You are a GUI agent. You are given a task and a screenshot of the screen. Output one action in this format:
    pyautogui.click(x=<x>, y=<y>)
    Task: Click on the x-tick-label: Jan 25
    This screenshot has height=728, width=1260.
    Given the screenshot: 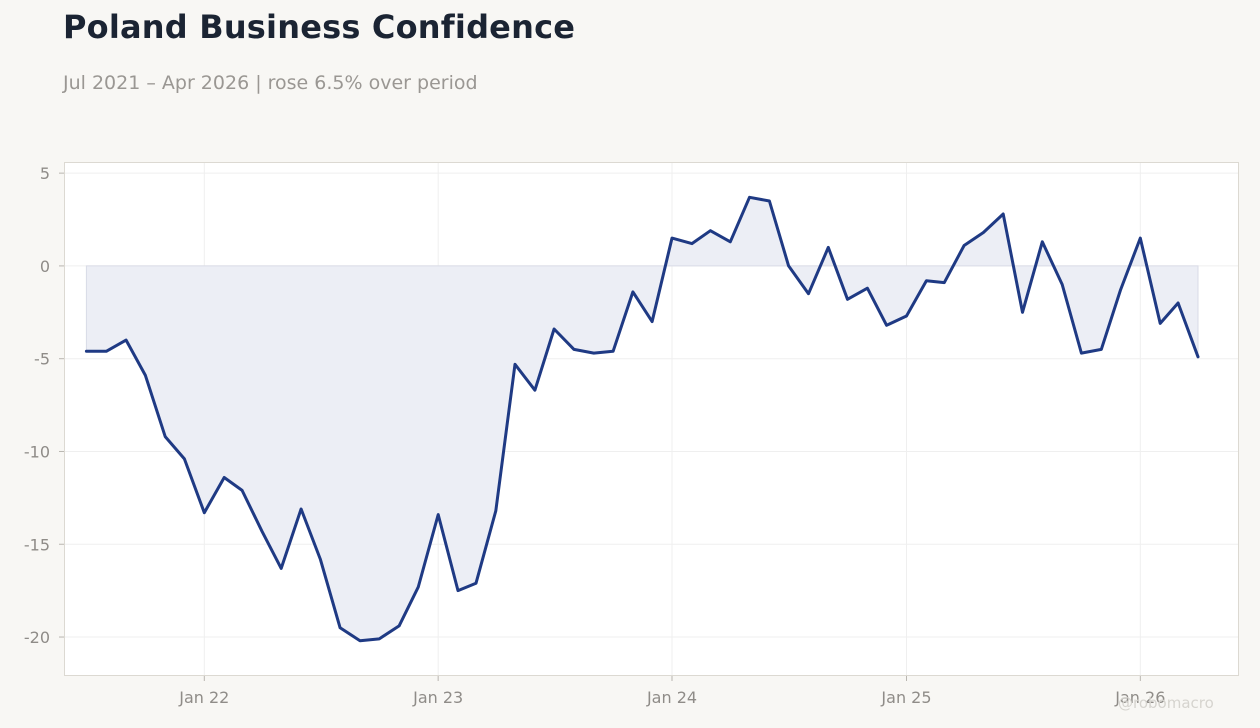 What is the action you would take?
    pyautogui.click(x=905, y=697)
    